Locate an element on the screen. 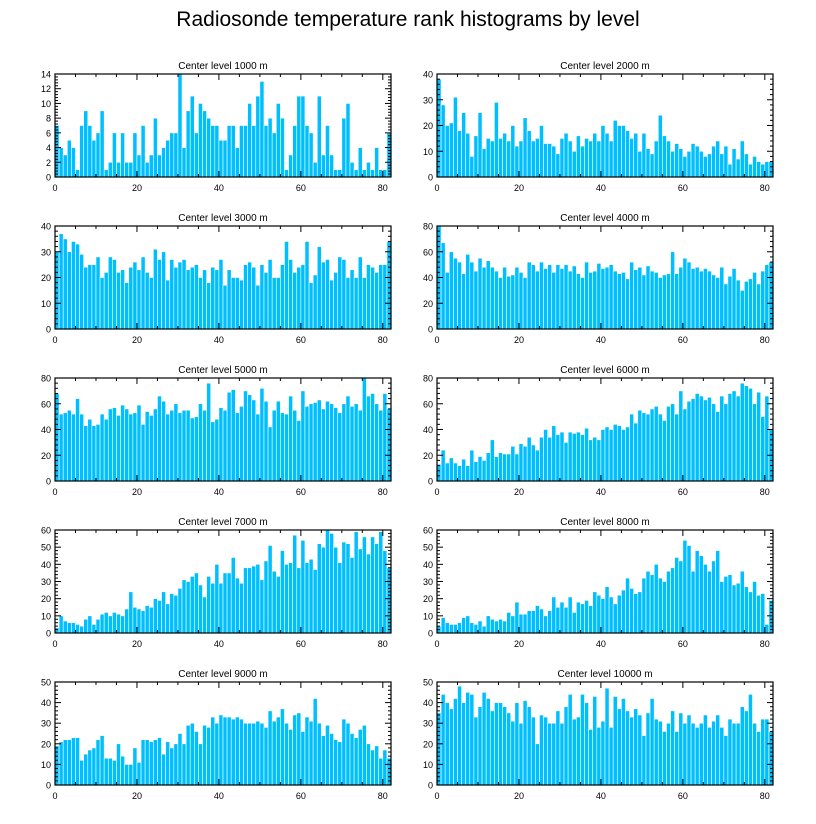 This screenshot has width=816, height=824. chart-panel-3: Center level 3000 m 0 20 40 60 80 0 10 20 30 40 is located at coordinates (216, 279).